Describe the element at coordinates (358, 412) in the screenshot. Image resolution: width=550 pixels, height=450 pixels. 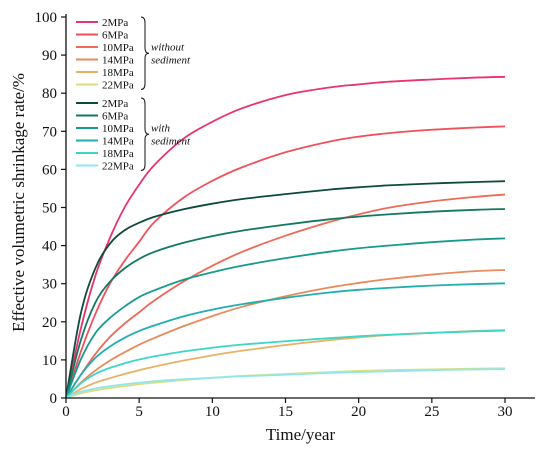
I see `x-tick-label: 20` at that location.